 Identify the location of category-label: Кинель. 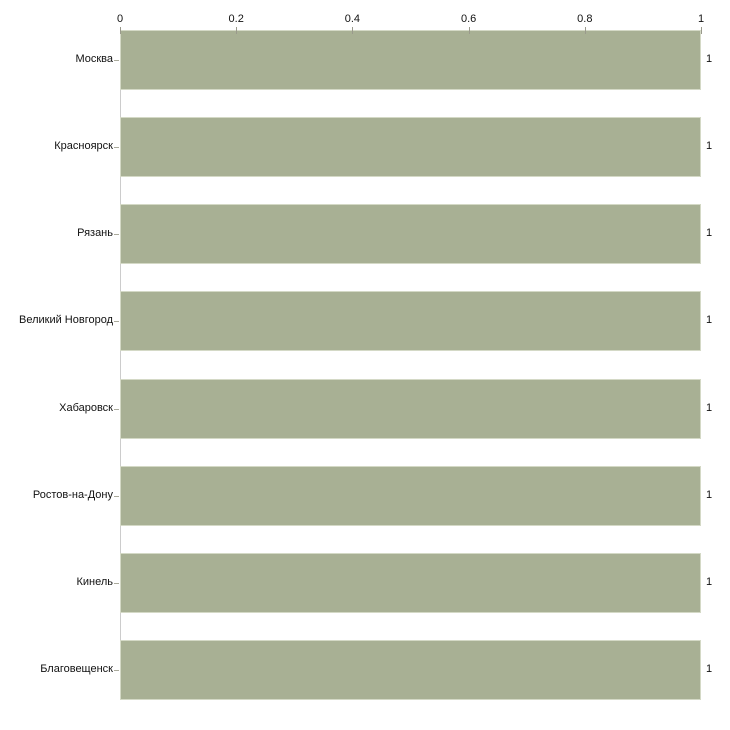
(94, 582).